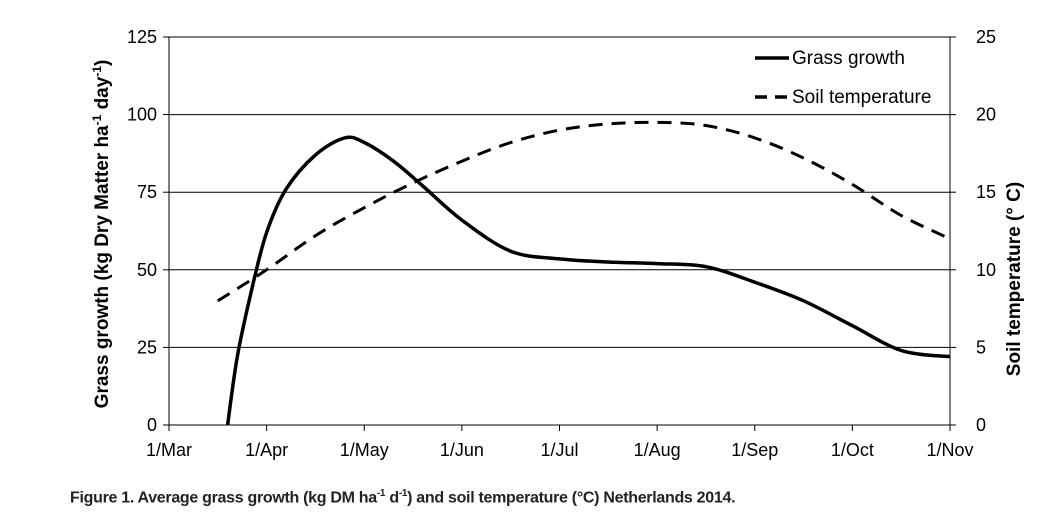  I want to click on y2-axis-title: Soil temperature (° C), so click(1014, 279).